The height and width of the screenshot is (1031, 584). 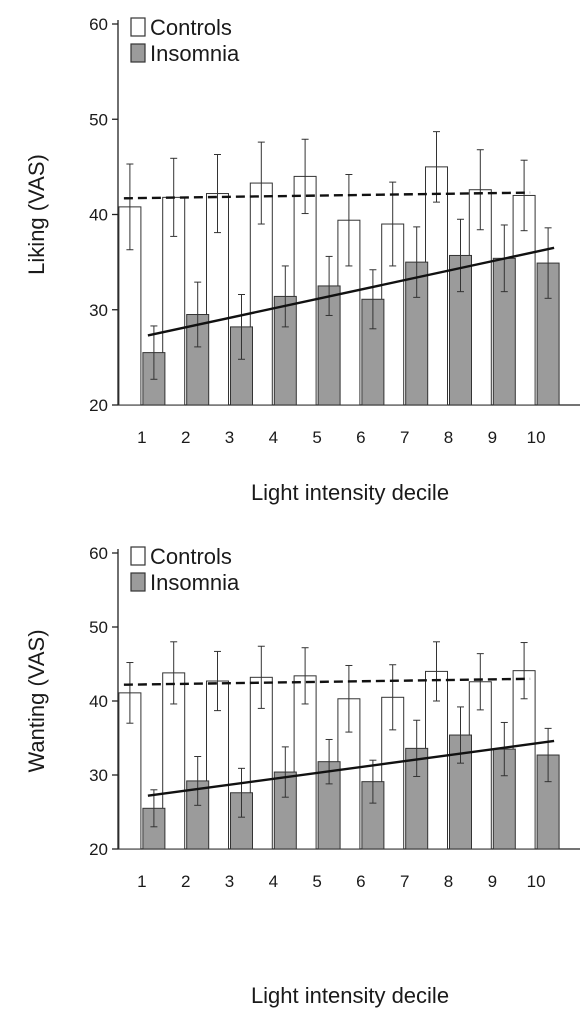 What do you see at coordinates (36, 700) in the screenshot?
I see `y-axis-title: Wanting (VAS)` at bounding box center [36, 700].